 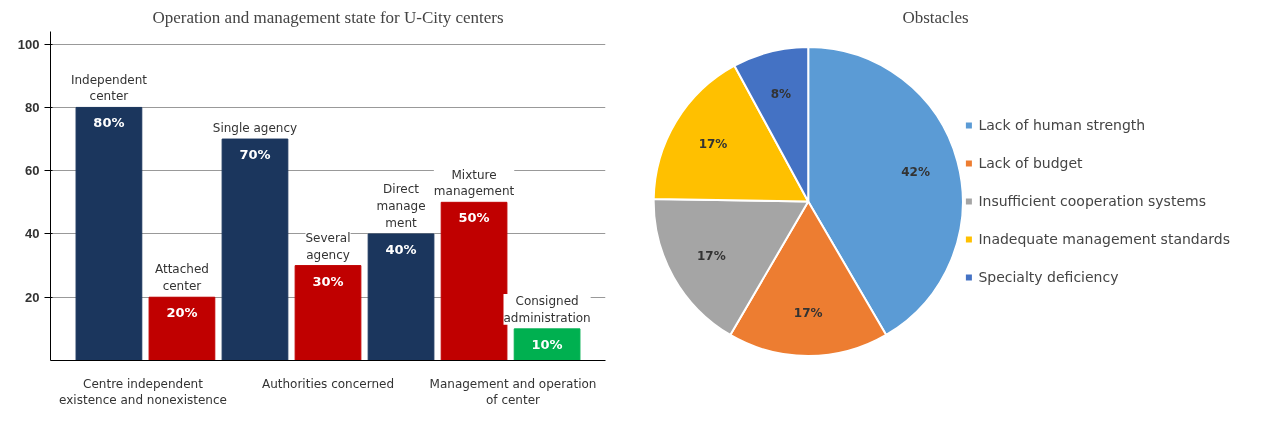 I want to click on x-tick-label: Direct manage ment, so click(x=401, y=206).